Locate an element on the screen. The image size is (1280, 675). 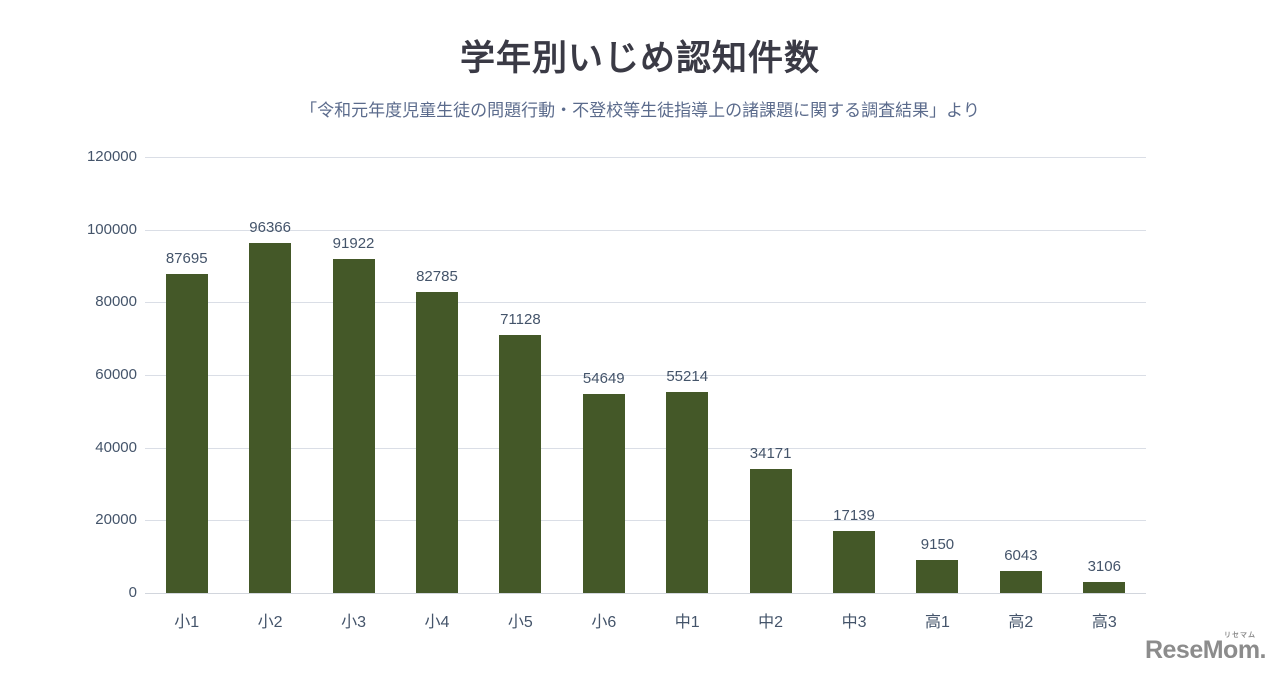
x-axis-tick-label: 高3 is located at coordinates (1104, 622).